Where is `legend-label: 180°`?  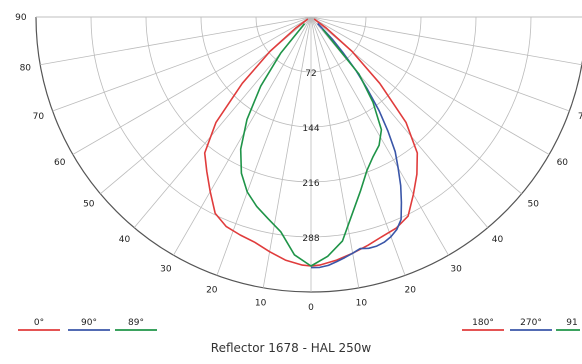
legend-label: 180° is located at coordinates (483, 323).